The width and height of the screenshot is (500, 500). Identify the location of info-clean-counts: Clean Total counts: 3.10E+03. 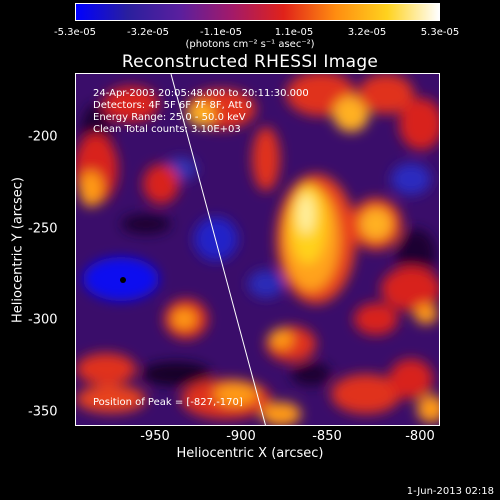
(167, 129).